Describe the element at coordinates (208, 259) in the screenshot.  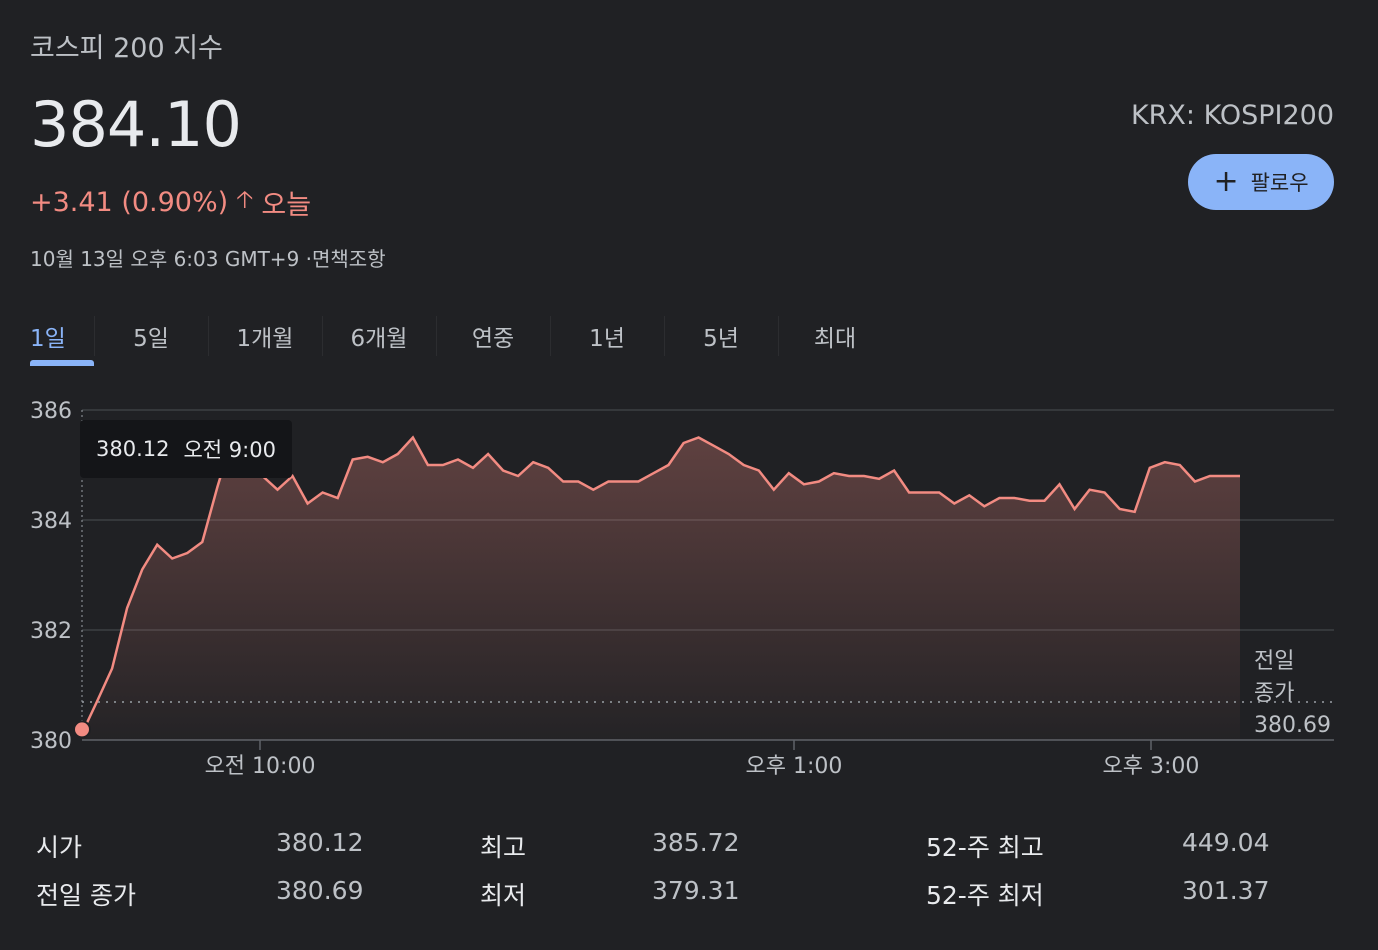
I see `timestamp-disclaimer: 10월 13일 오후 6:03 GMT+9 ·면책조항` at that location.